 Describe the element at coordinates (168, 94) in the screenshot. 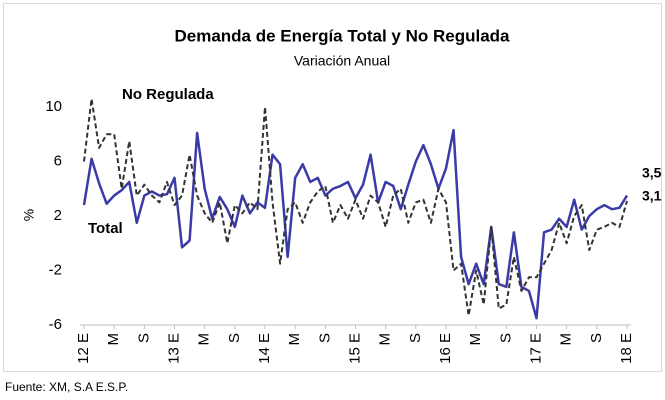

I see `series-label: No Regulada` at that location.